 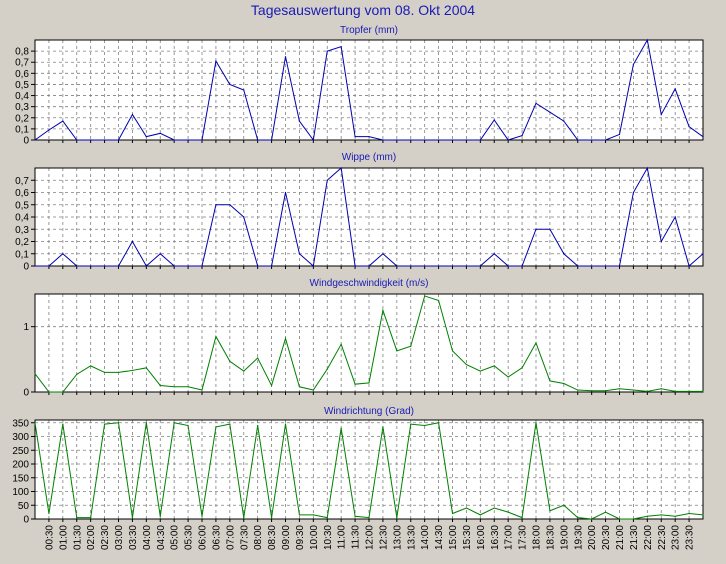 I want to click on x-tick-label: 07:30, so click(x=244, y=537).